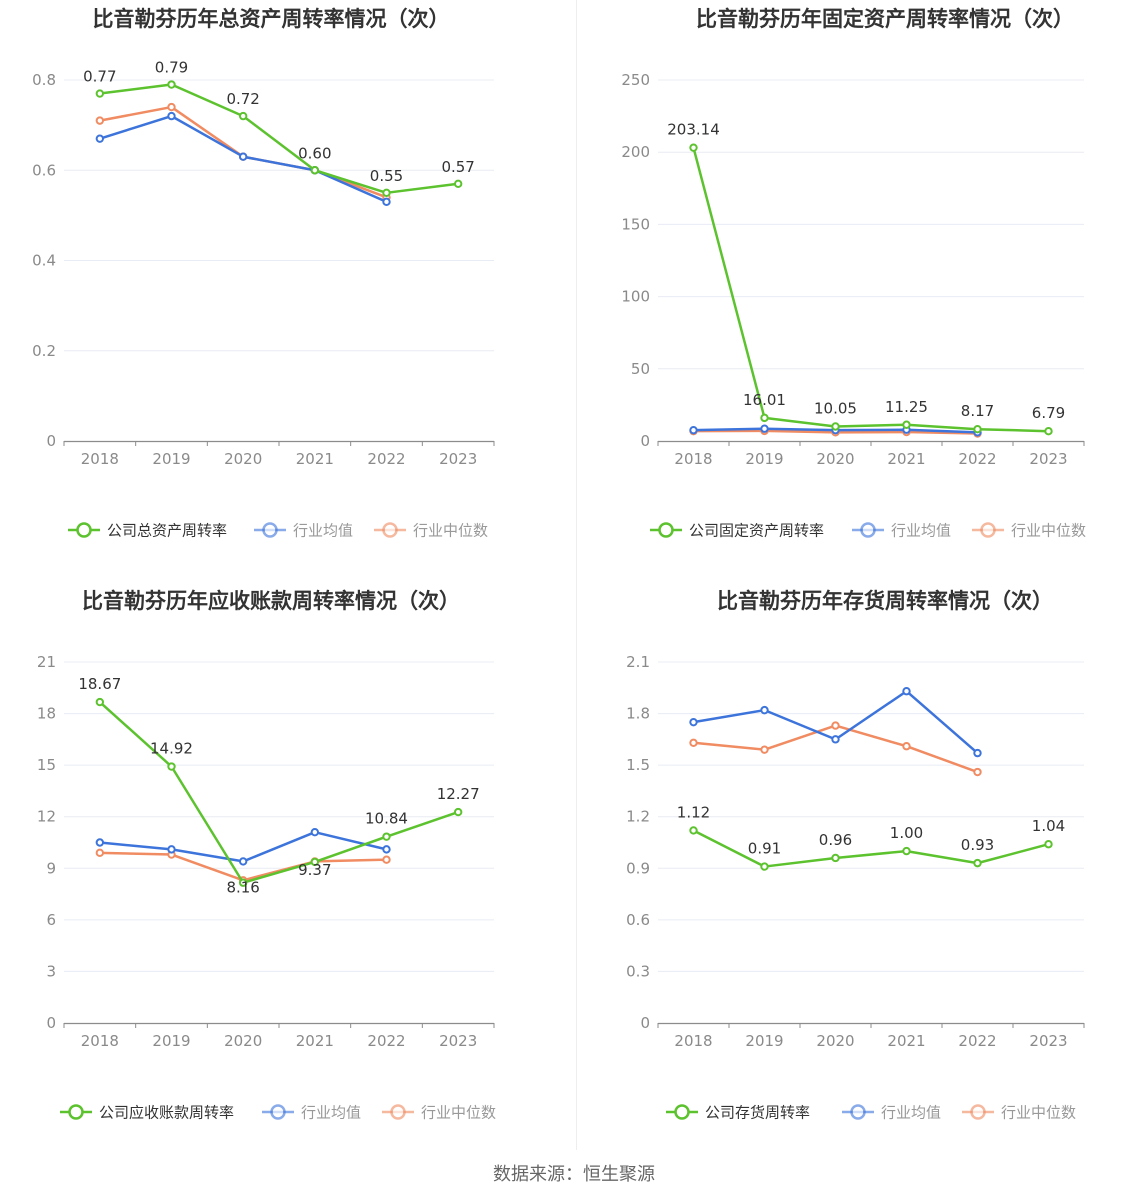 The image size is (1148, 1202). I want to click on data-label: 8.17, so click(977, 411).